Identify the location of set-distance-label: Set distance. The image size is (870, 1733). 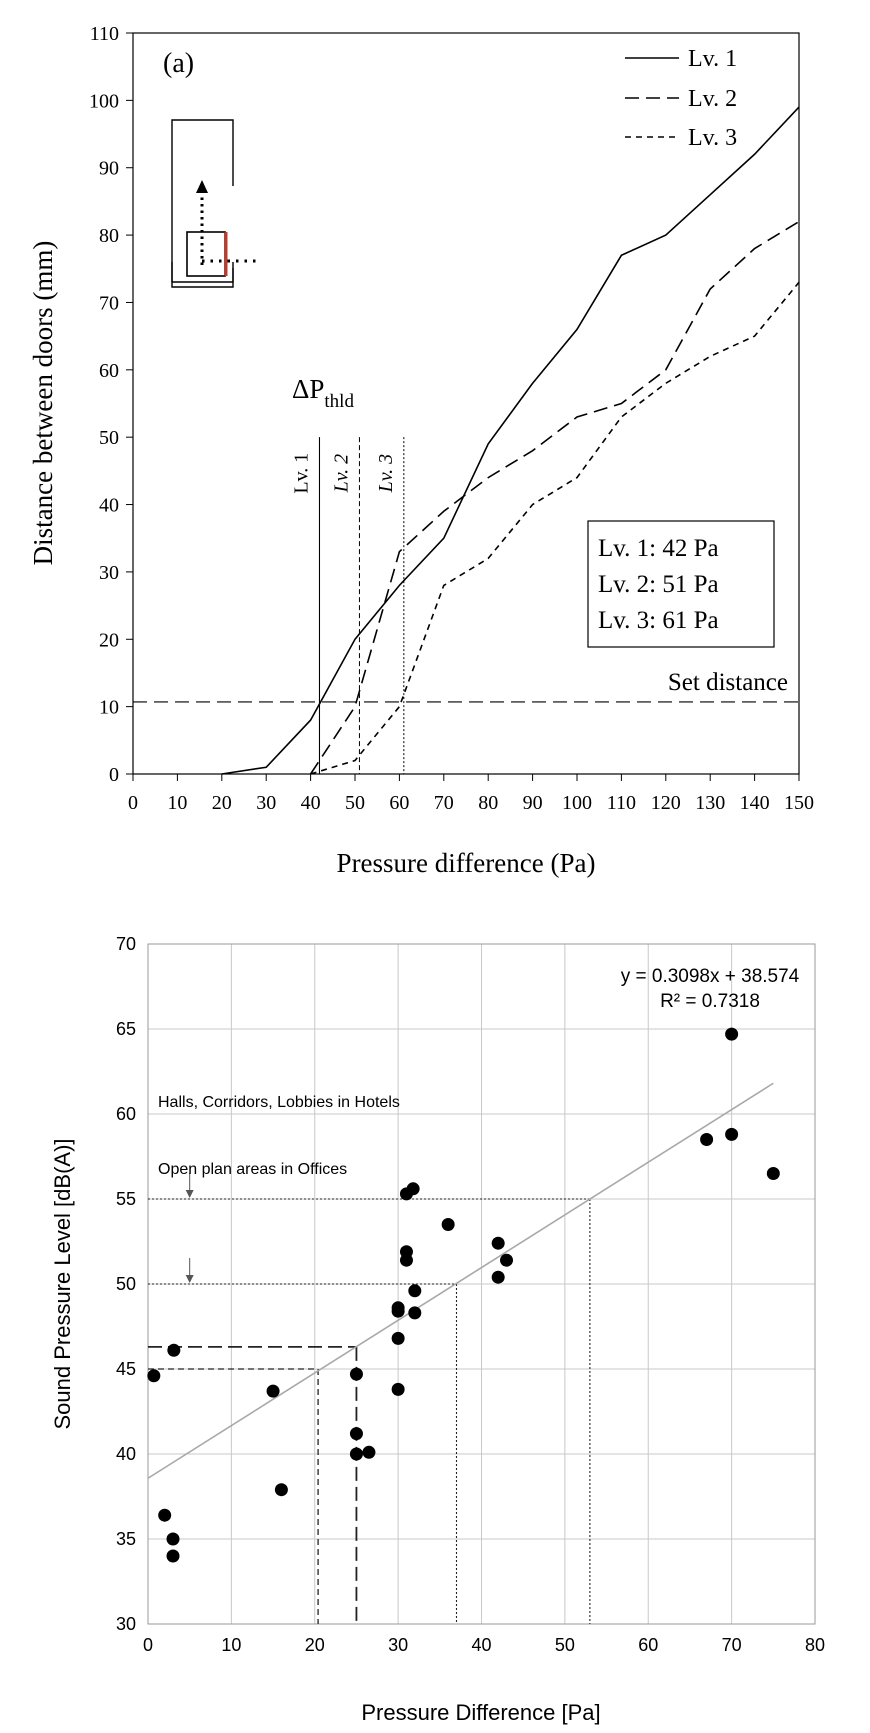
(728, 682).